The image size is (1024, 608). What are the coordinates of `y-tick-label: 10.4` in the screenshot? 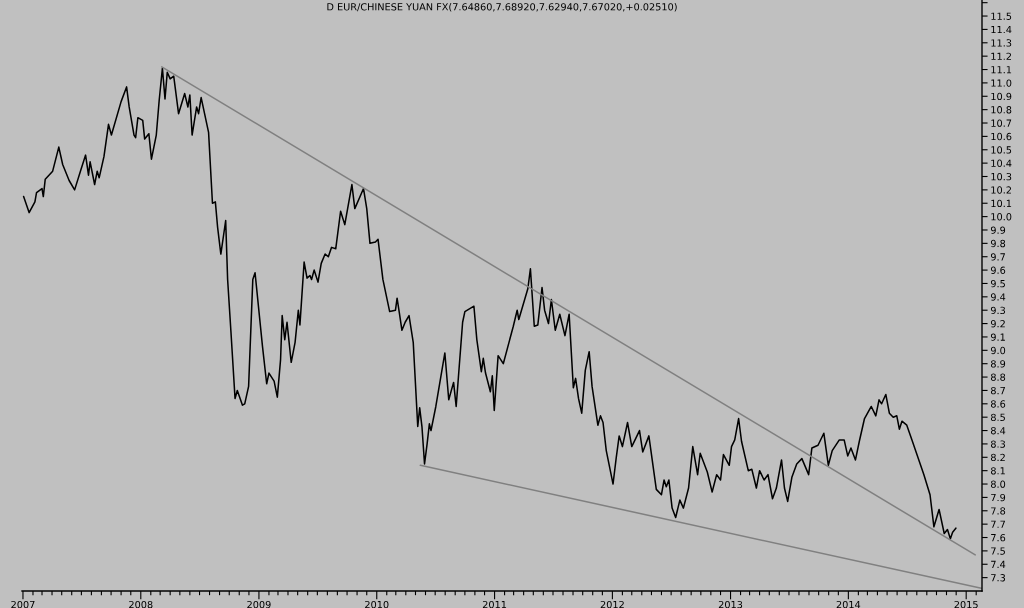 It's located at (1001, 163).